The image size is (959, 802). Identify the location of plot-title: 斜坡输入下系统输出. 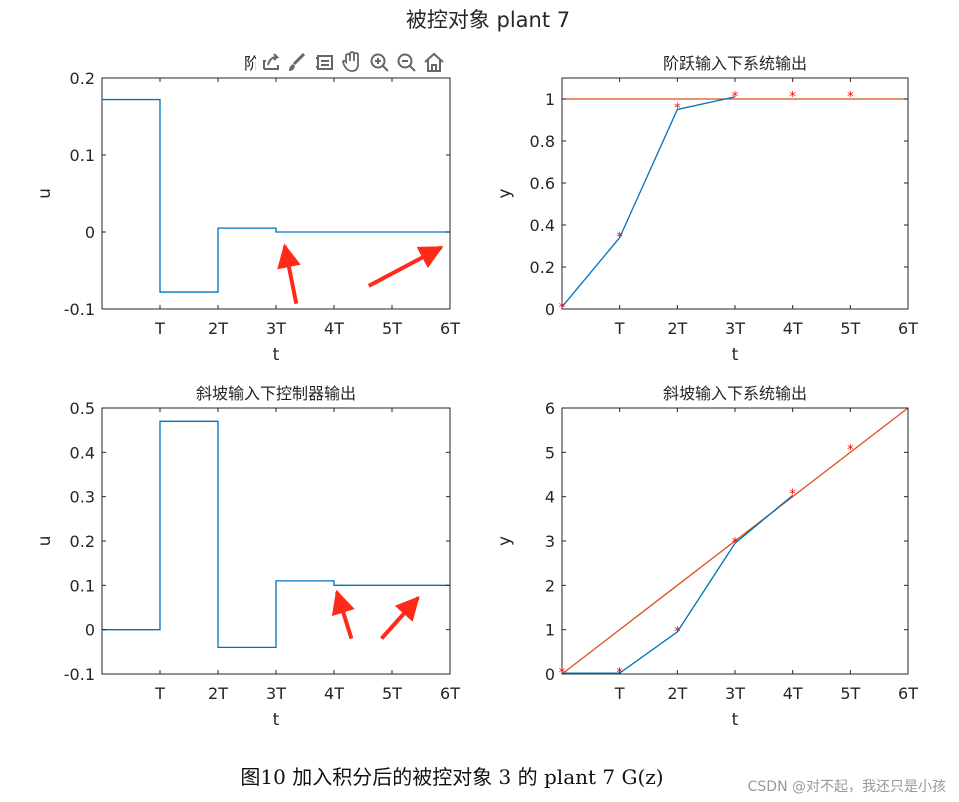
(735, 393).